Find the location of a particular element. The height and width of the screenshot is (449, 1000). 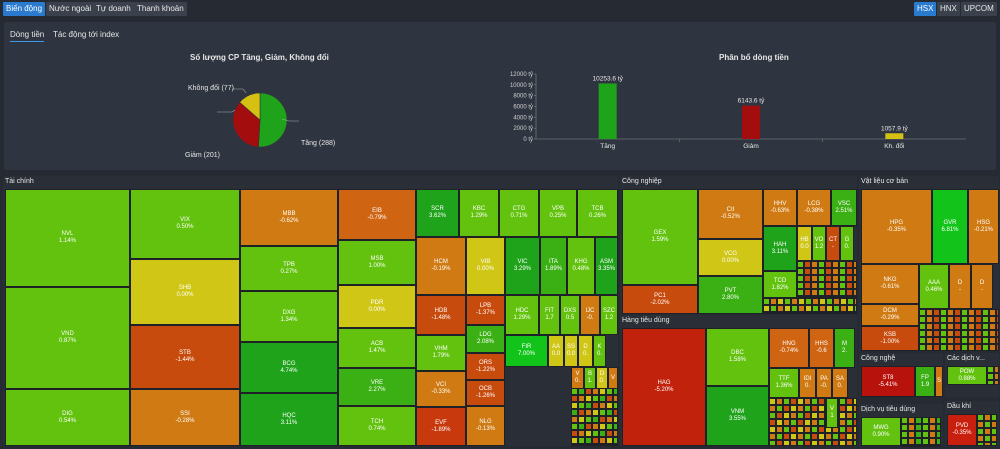

stock-tile-hqc: HQC 3.11% is located at coordinates (289, 419).